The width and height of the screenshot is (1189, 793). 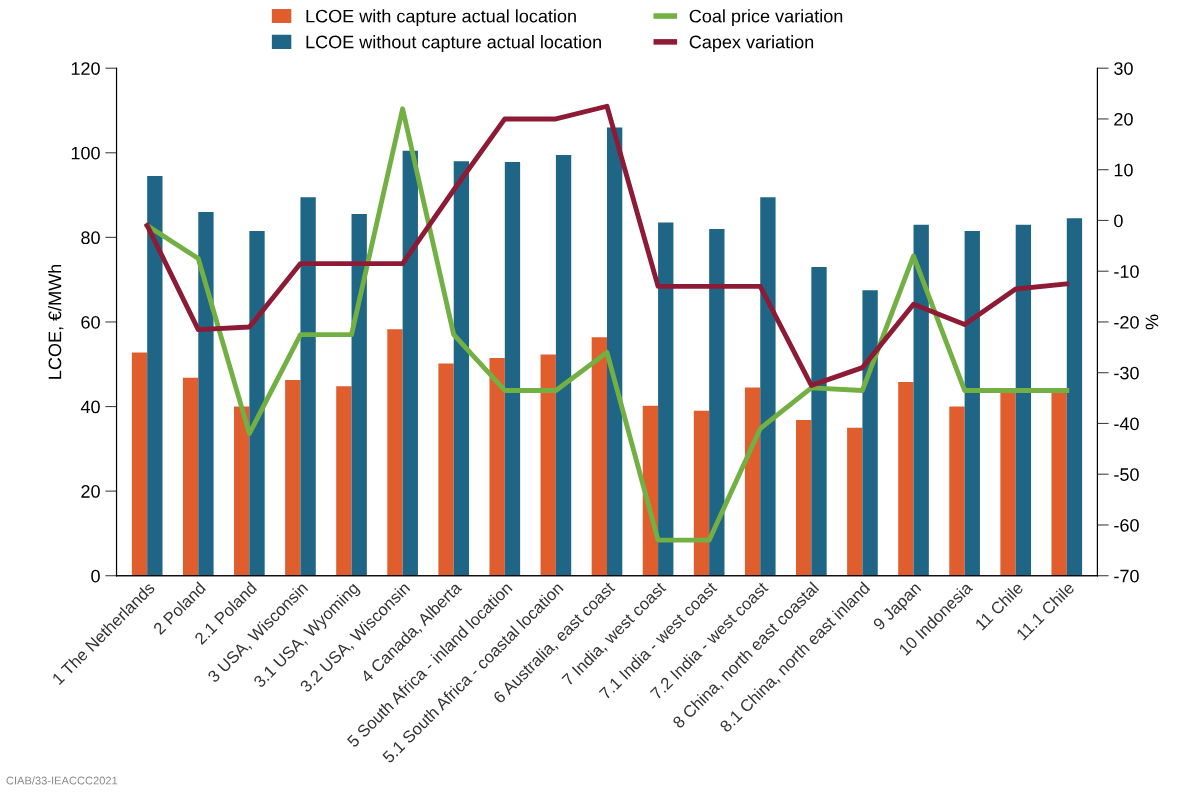 I want to click on legend-label: Capex variation, so click(x=751, y=43).